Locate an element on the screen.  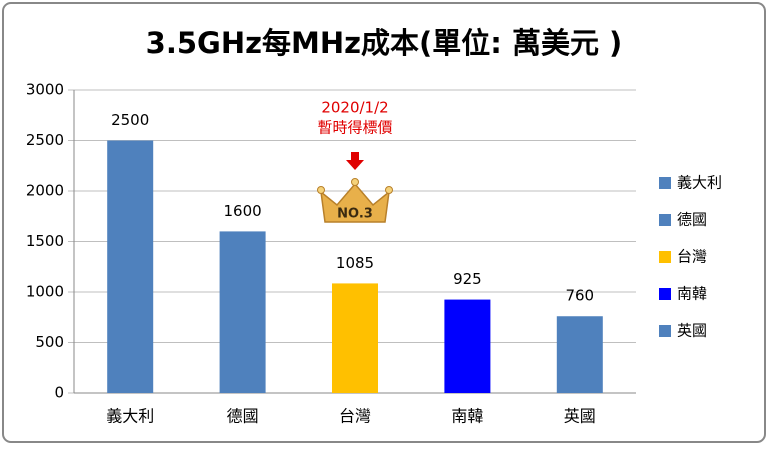
x-tick-label: 南韓 is located at coordinates (467, 416).